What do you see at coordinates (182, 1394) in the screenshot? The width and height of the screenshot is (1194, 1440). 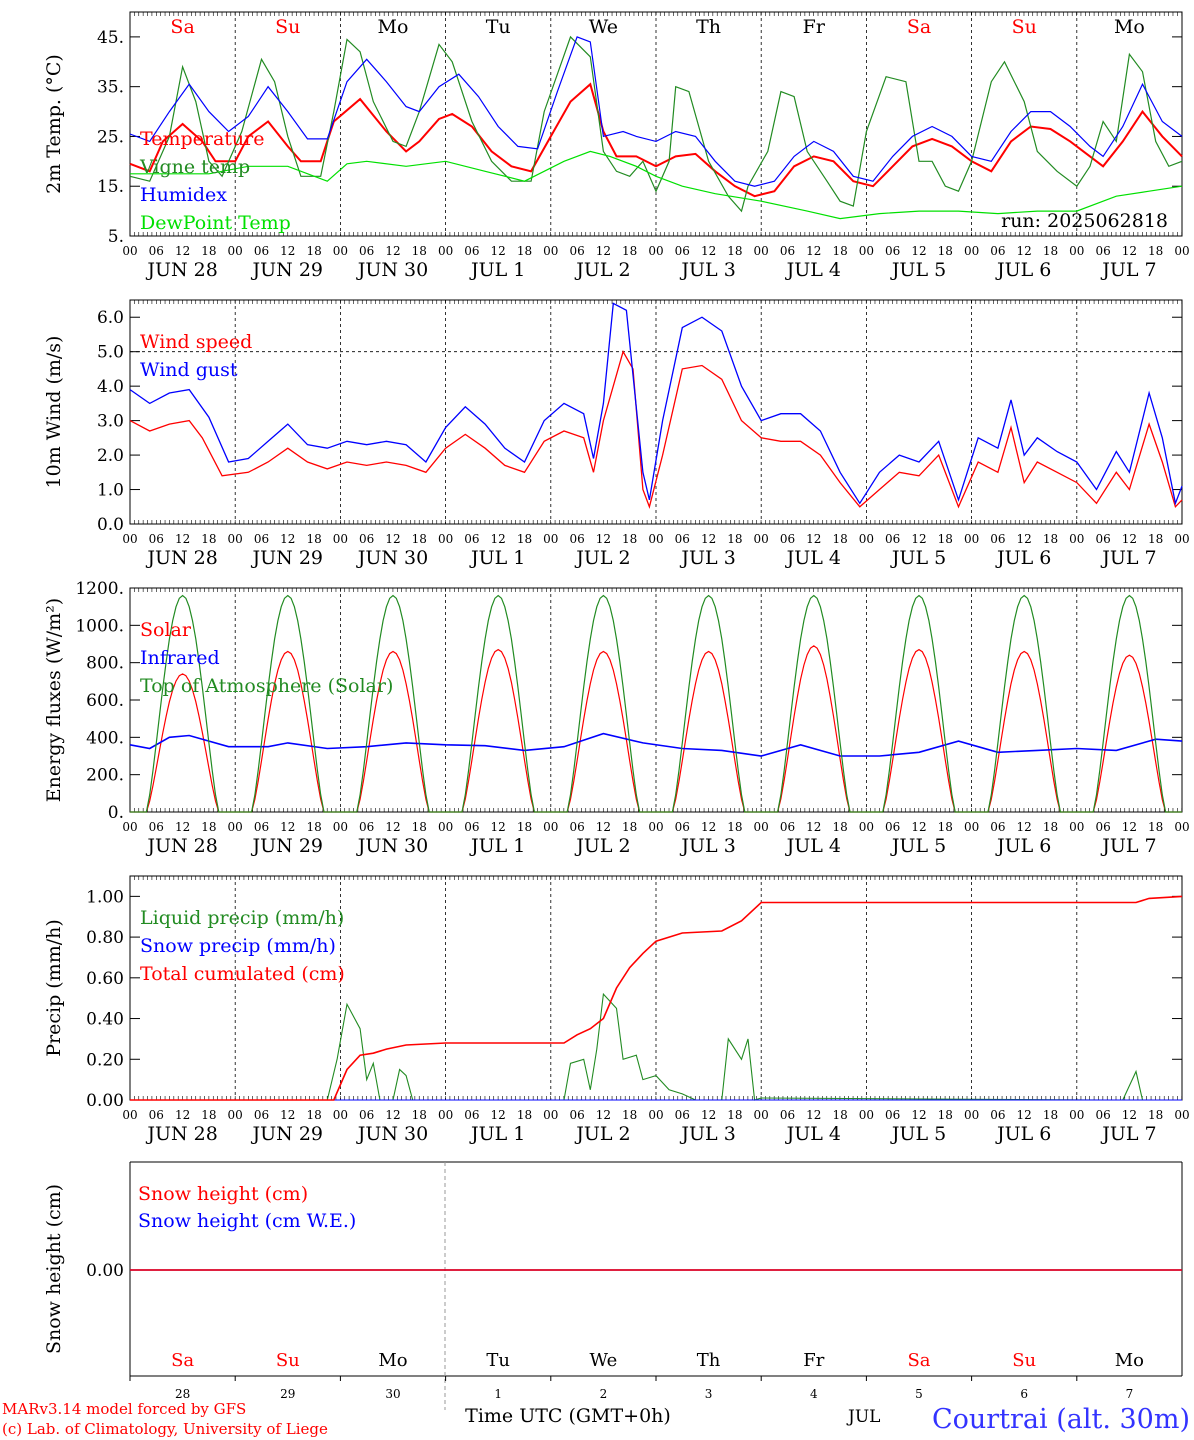 I see `day-number-label: 28` at bounding box center [182, 1394].